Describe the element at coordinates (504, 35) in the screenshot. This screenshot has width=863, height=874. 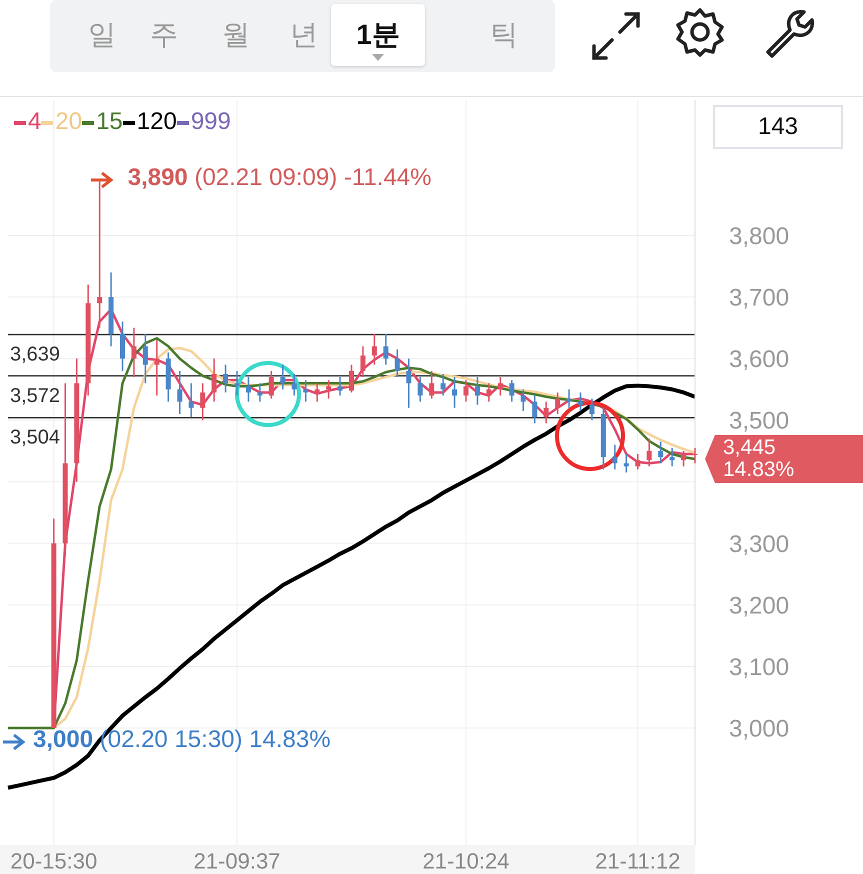
I see `text: 틱` at that location.